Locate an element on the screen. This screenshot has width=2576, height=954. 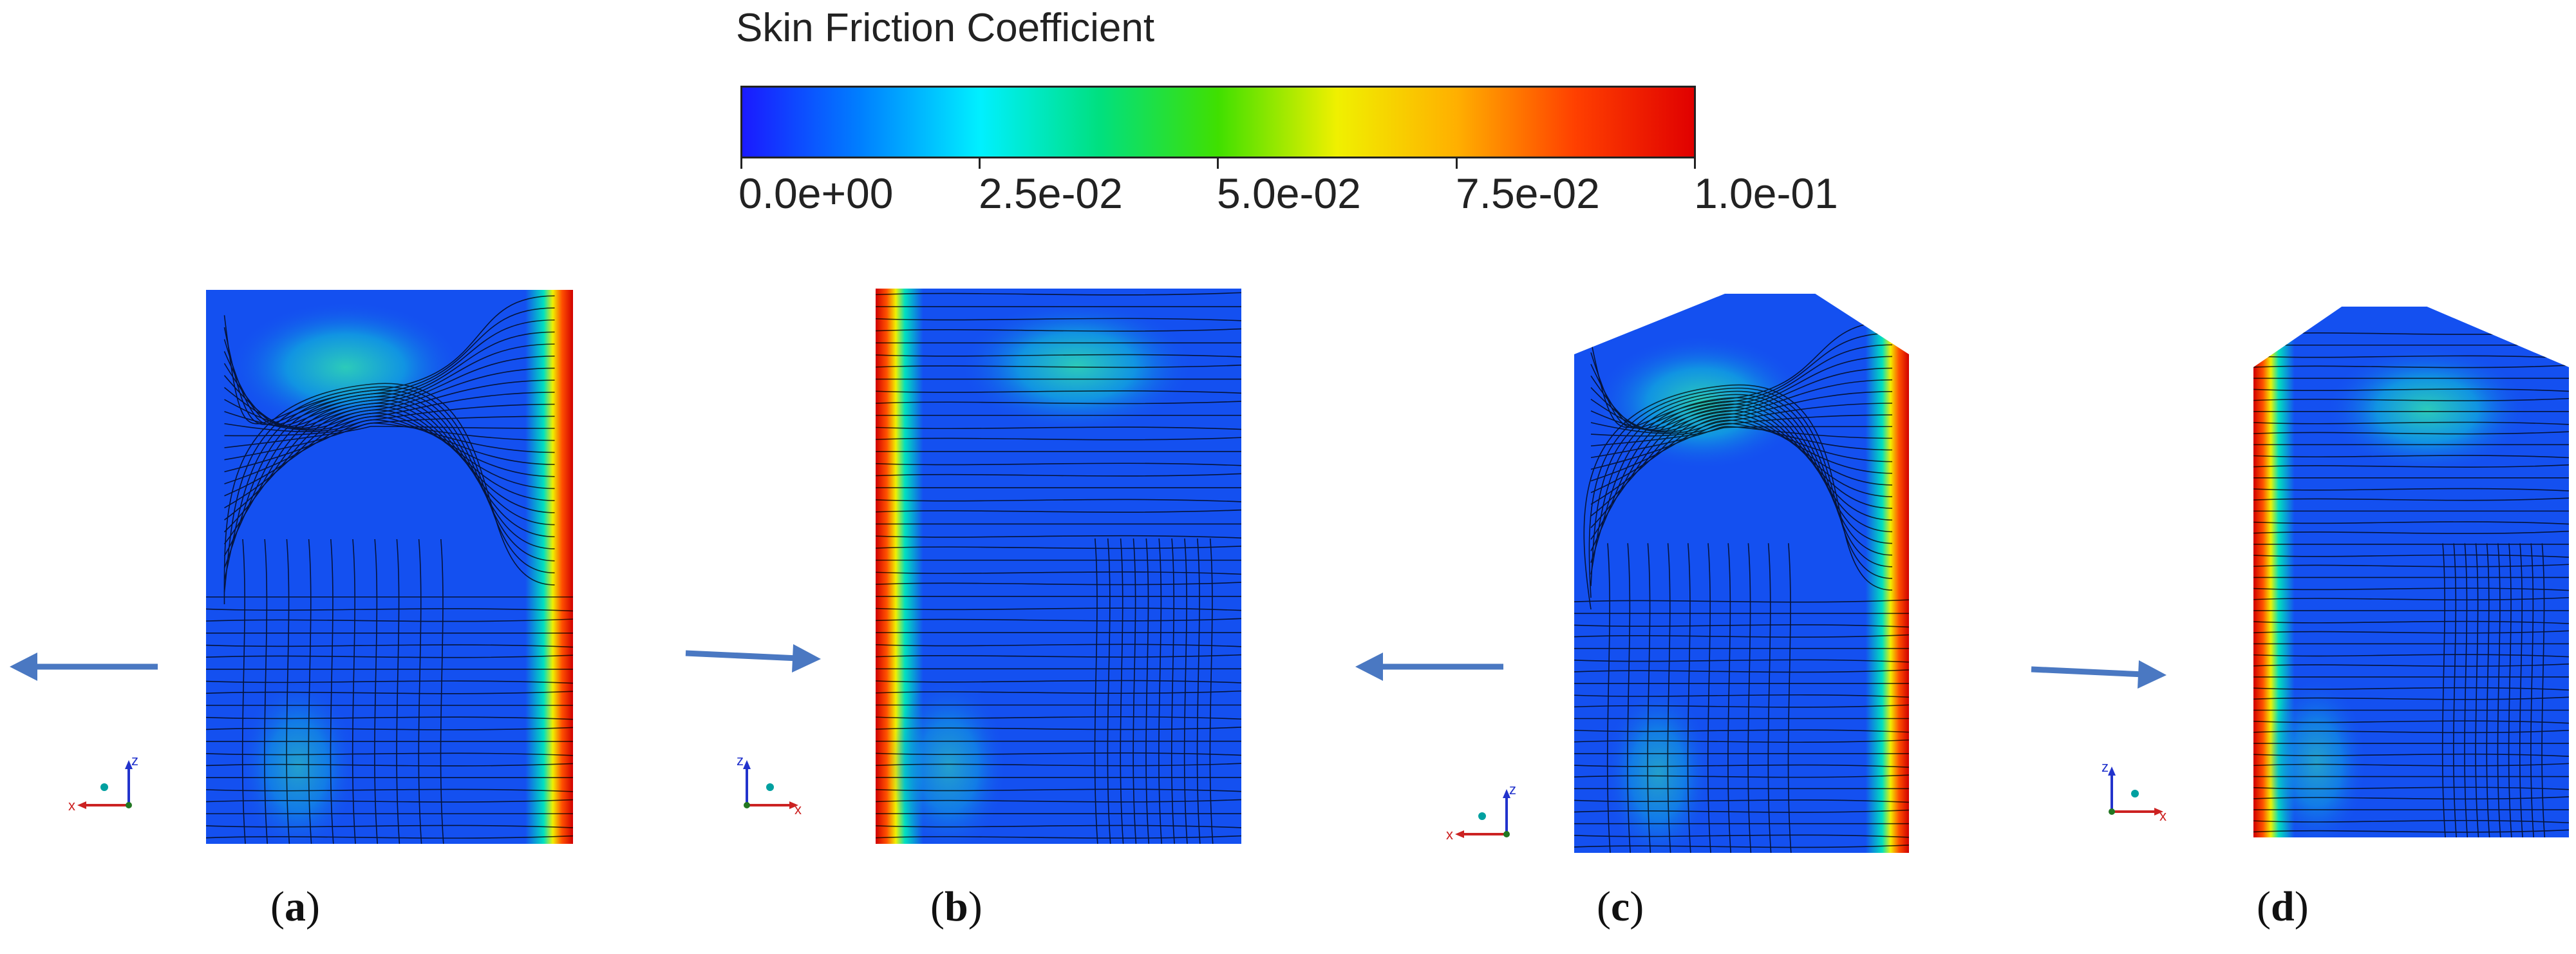
caption-letter: c is located at coordinates (1620, 906).